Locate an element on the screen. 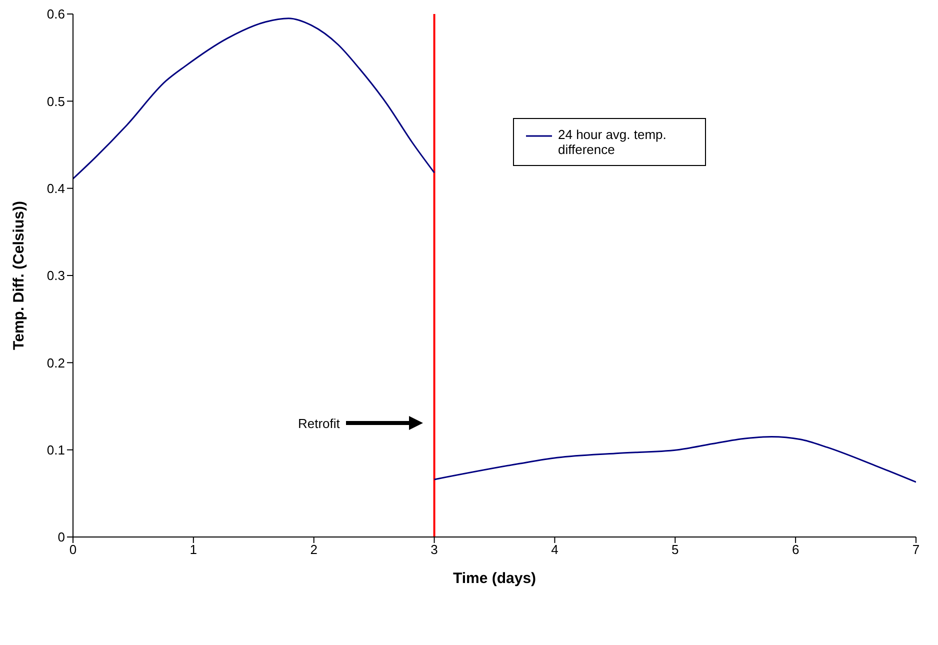  annotation: Retrofit is located at coordinates (319, 423).